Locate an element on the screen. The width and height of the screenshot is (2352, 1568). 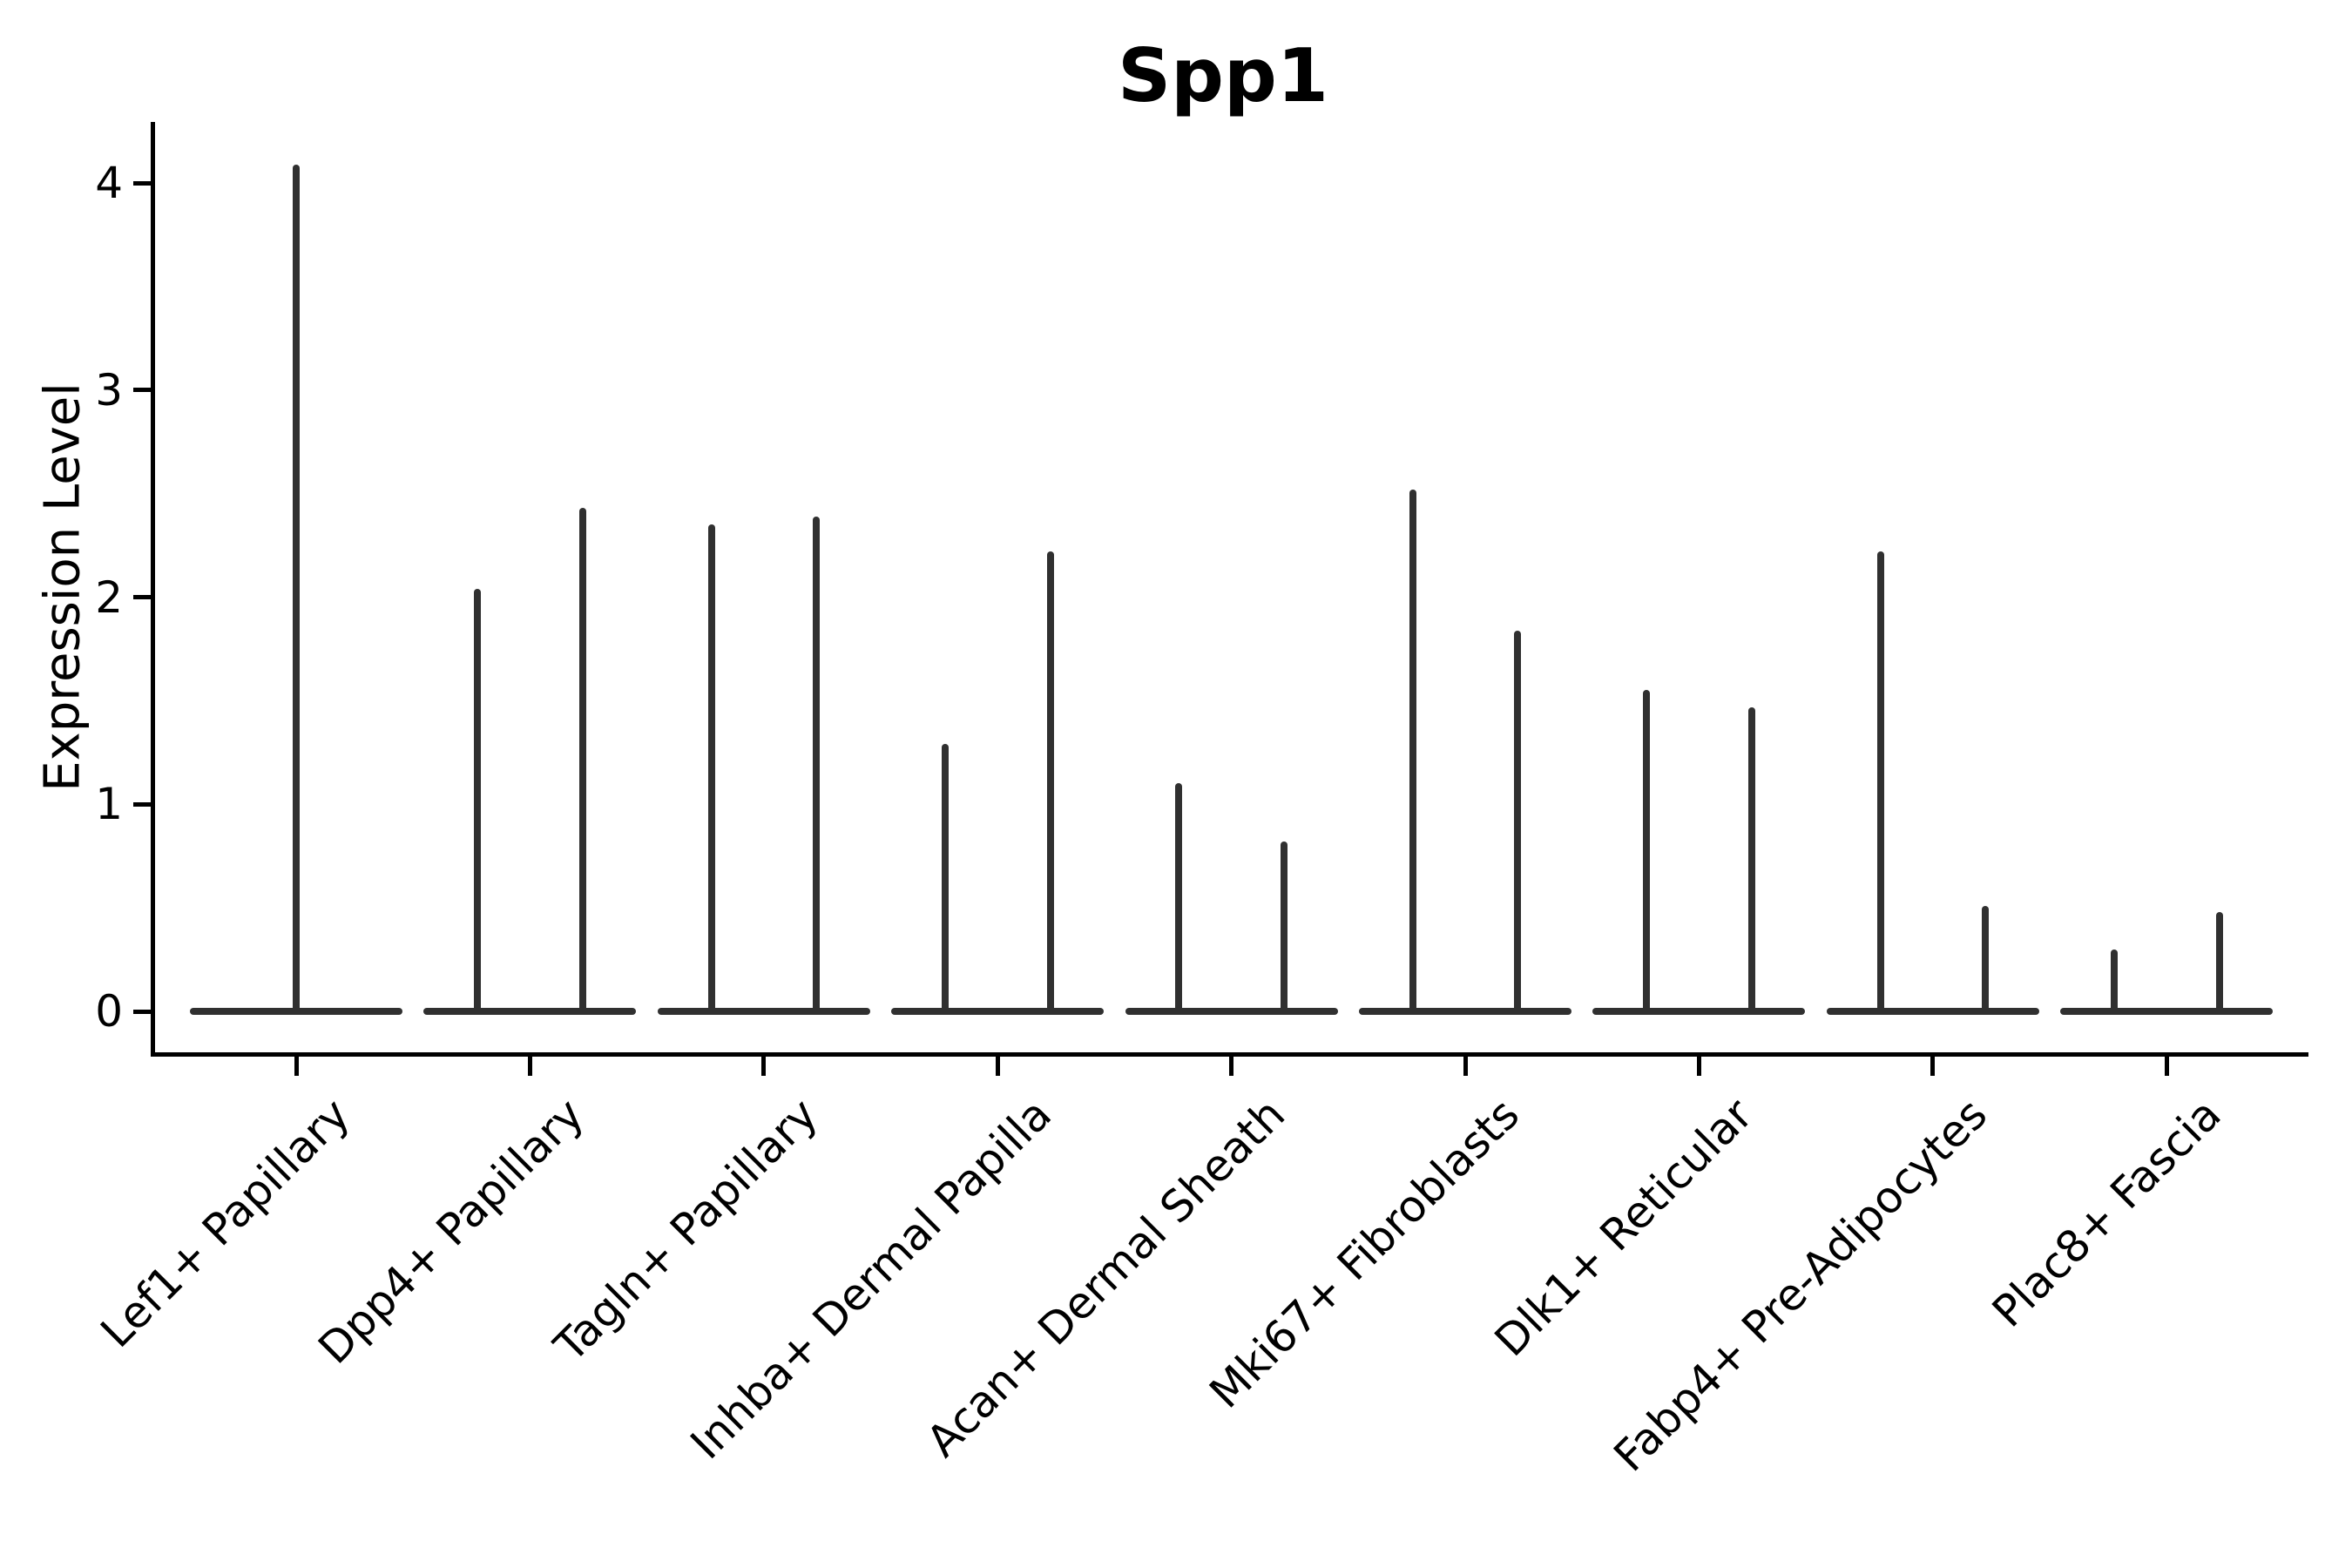
x-tick-label: Plac8+ Fascia is located at coordinates (2106, 1213).